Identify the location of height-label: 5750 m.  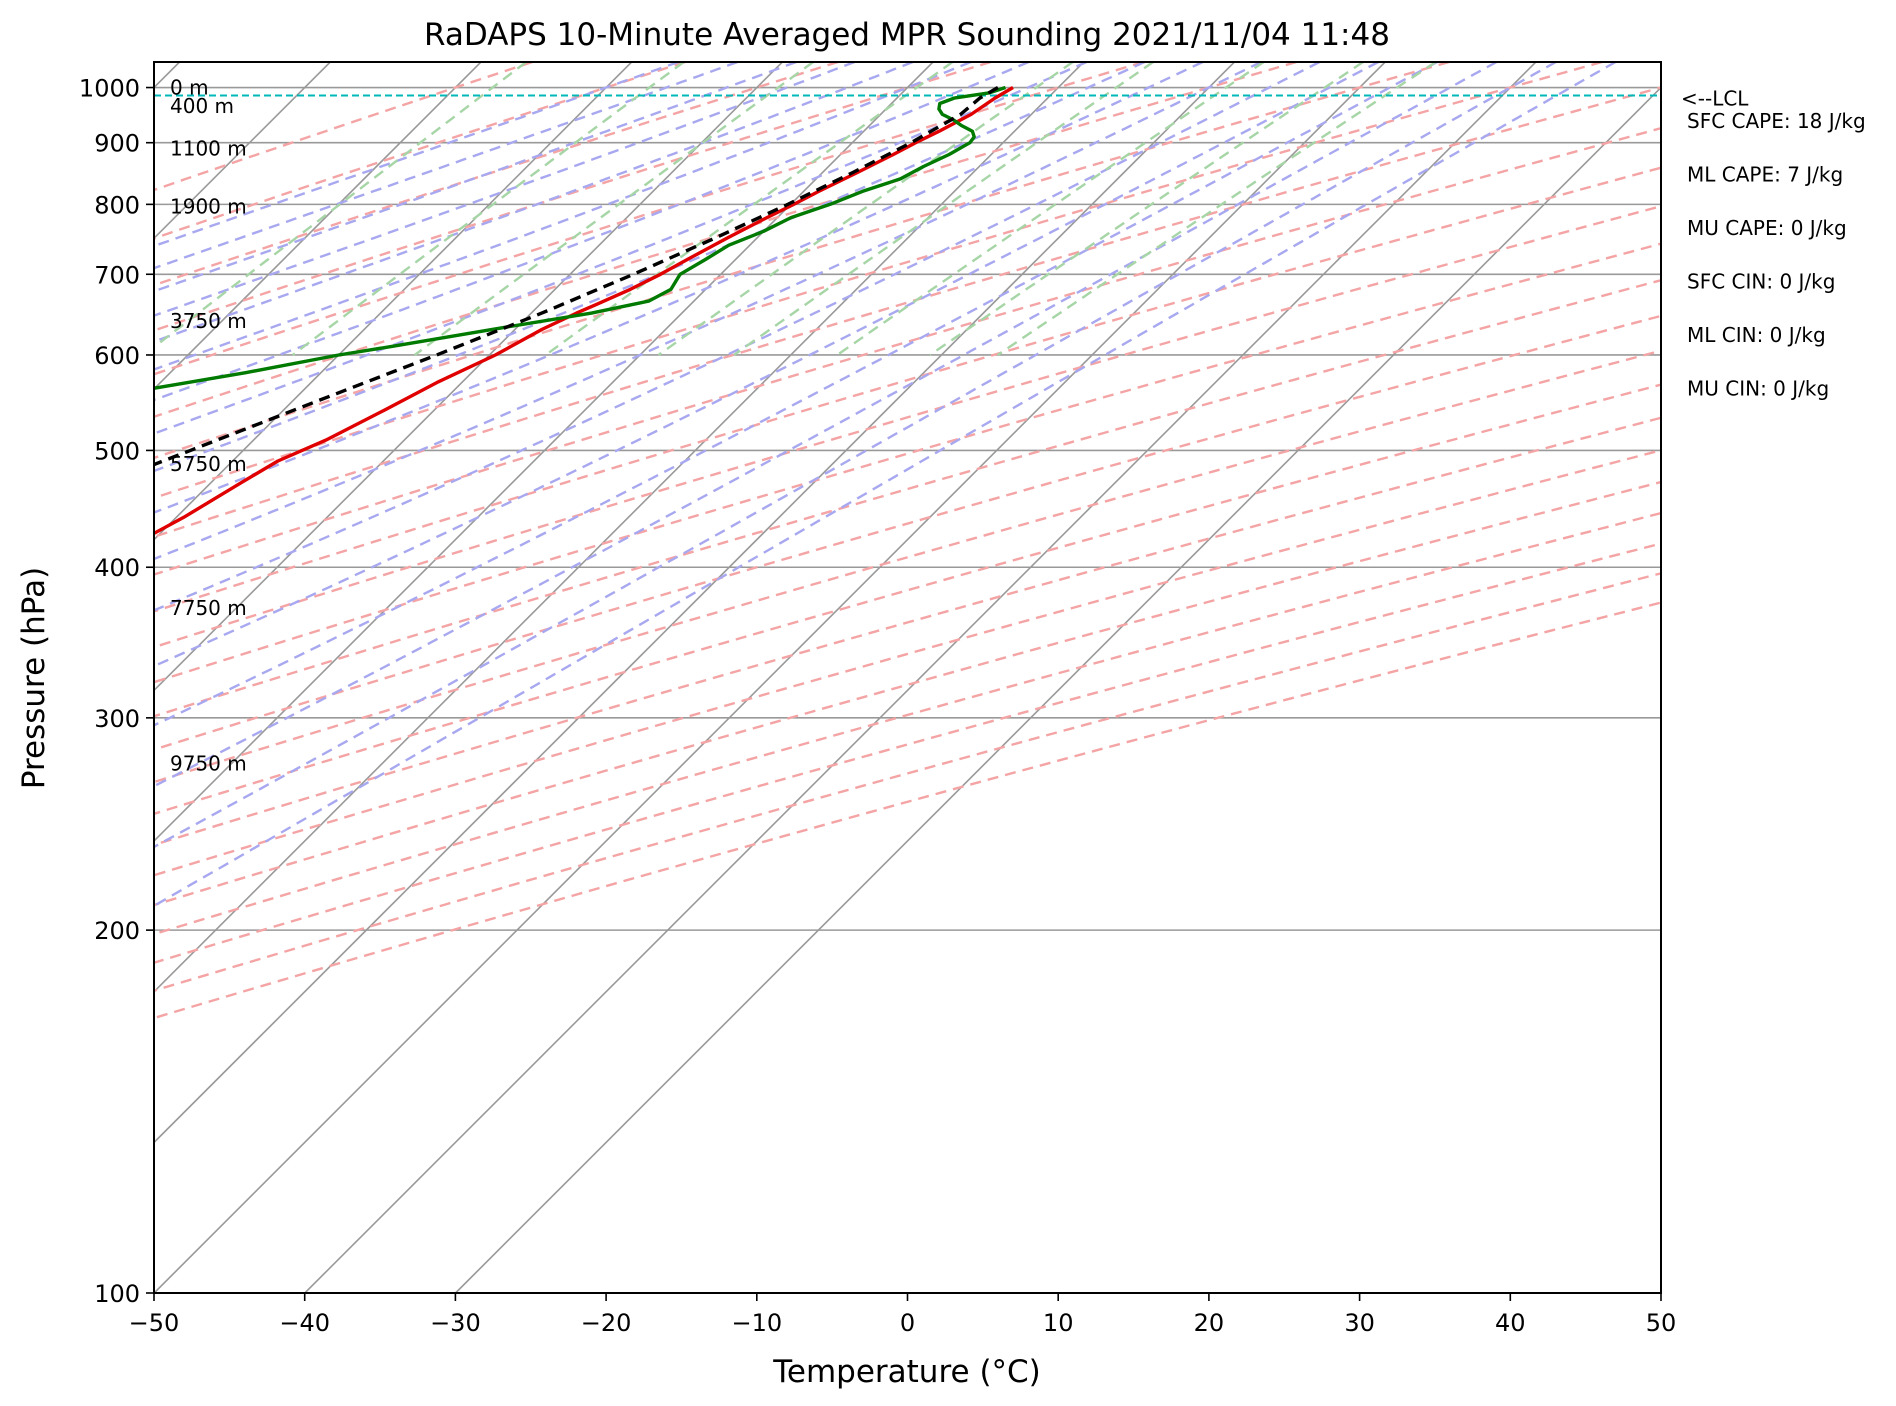
(208, 464).